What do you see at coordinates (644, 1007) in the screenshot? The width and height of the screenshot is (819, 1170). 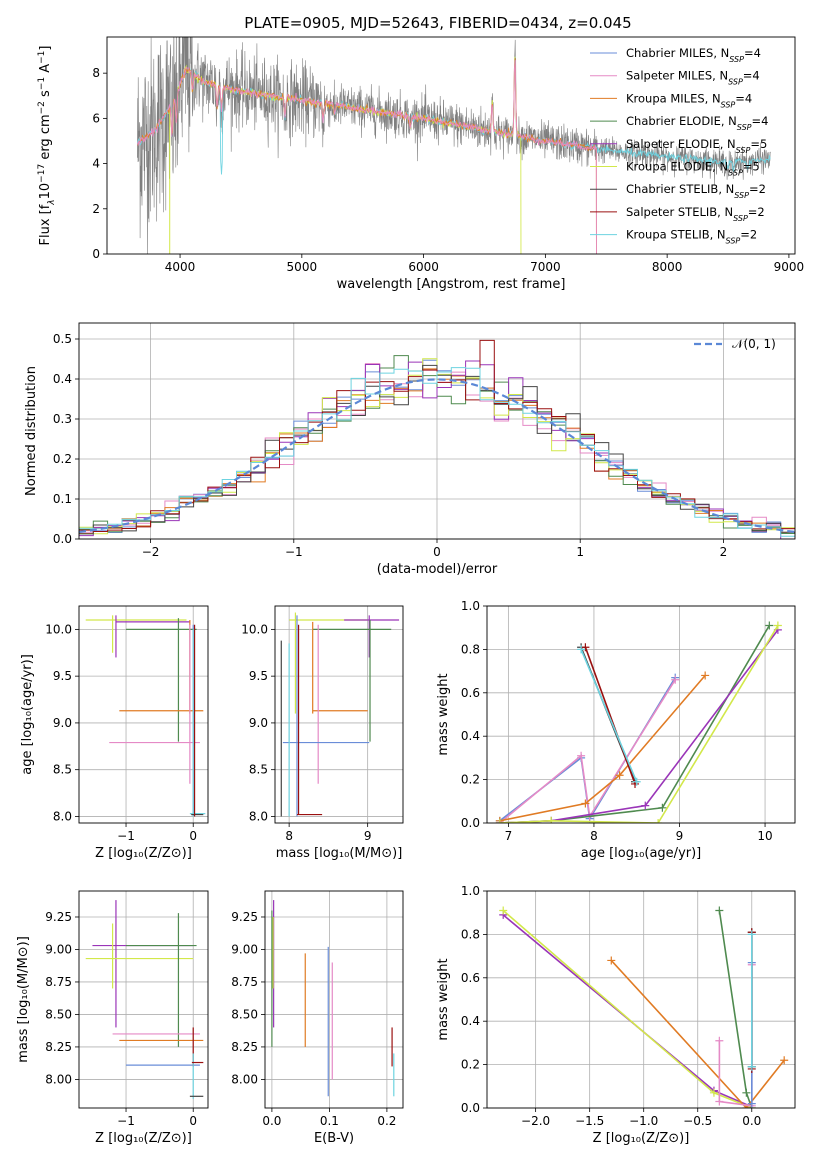 I see `series-group` at bounding box center [644, 1007].